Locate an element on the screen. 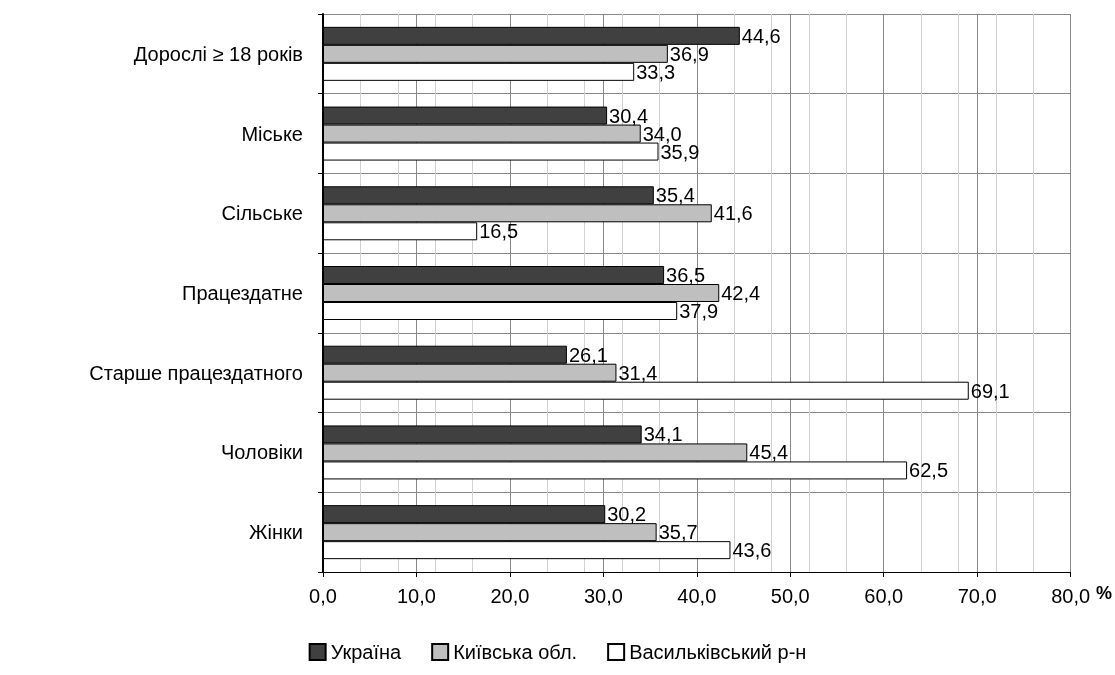  data-label: 36,5 is located at coordinates (686, 275).